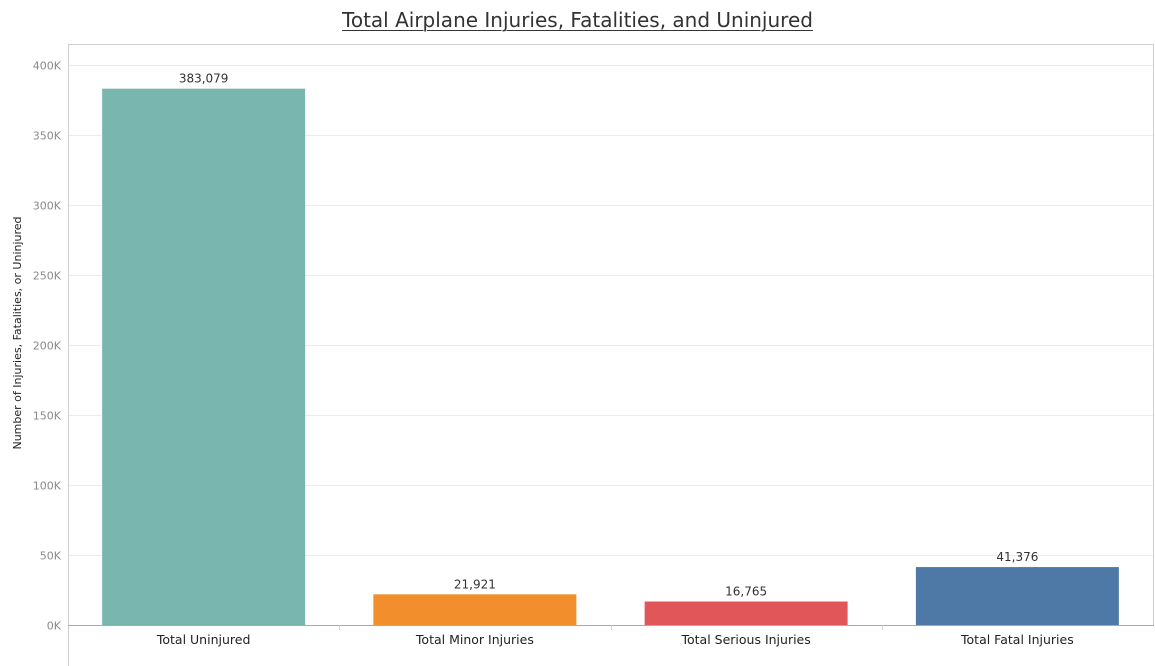  What do you see at coordinates (54, 626) in the screenshot?
I see `y-tick-label: 0K` at bounding box center [54, 626].